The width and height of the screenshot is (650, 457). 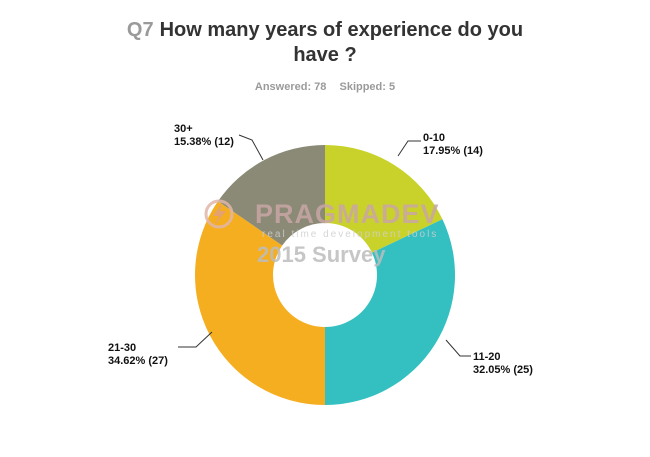 I want to click on slice-category-label: 11-20, so click(x=487, y=357).